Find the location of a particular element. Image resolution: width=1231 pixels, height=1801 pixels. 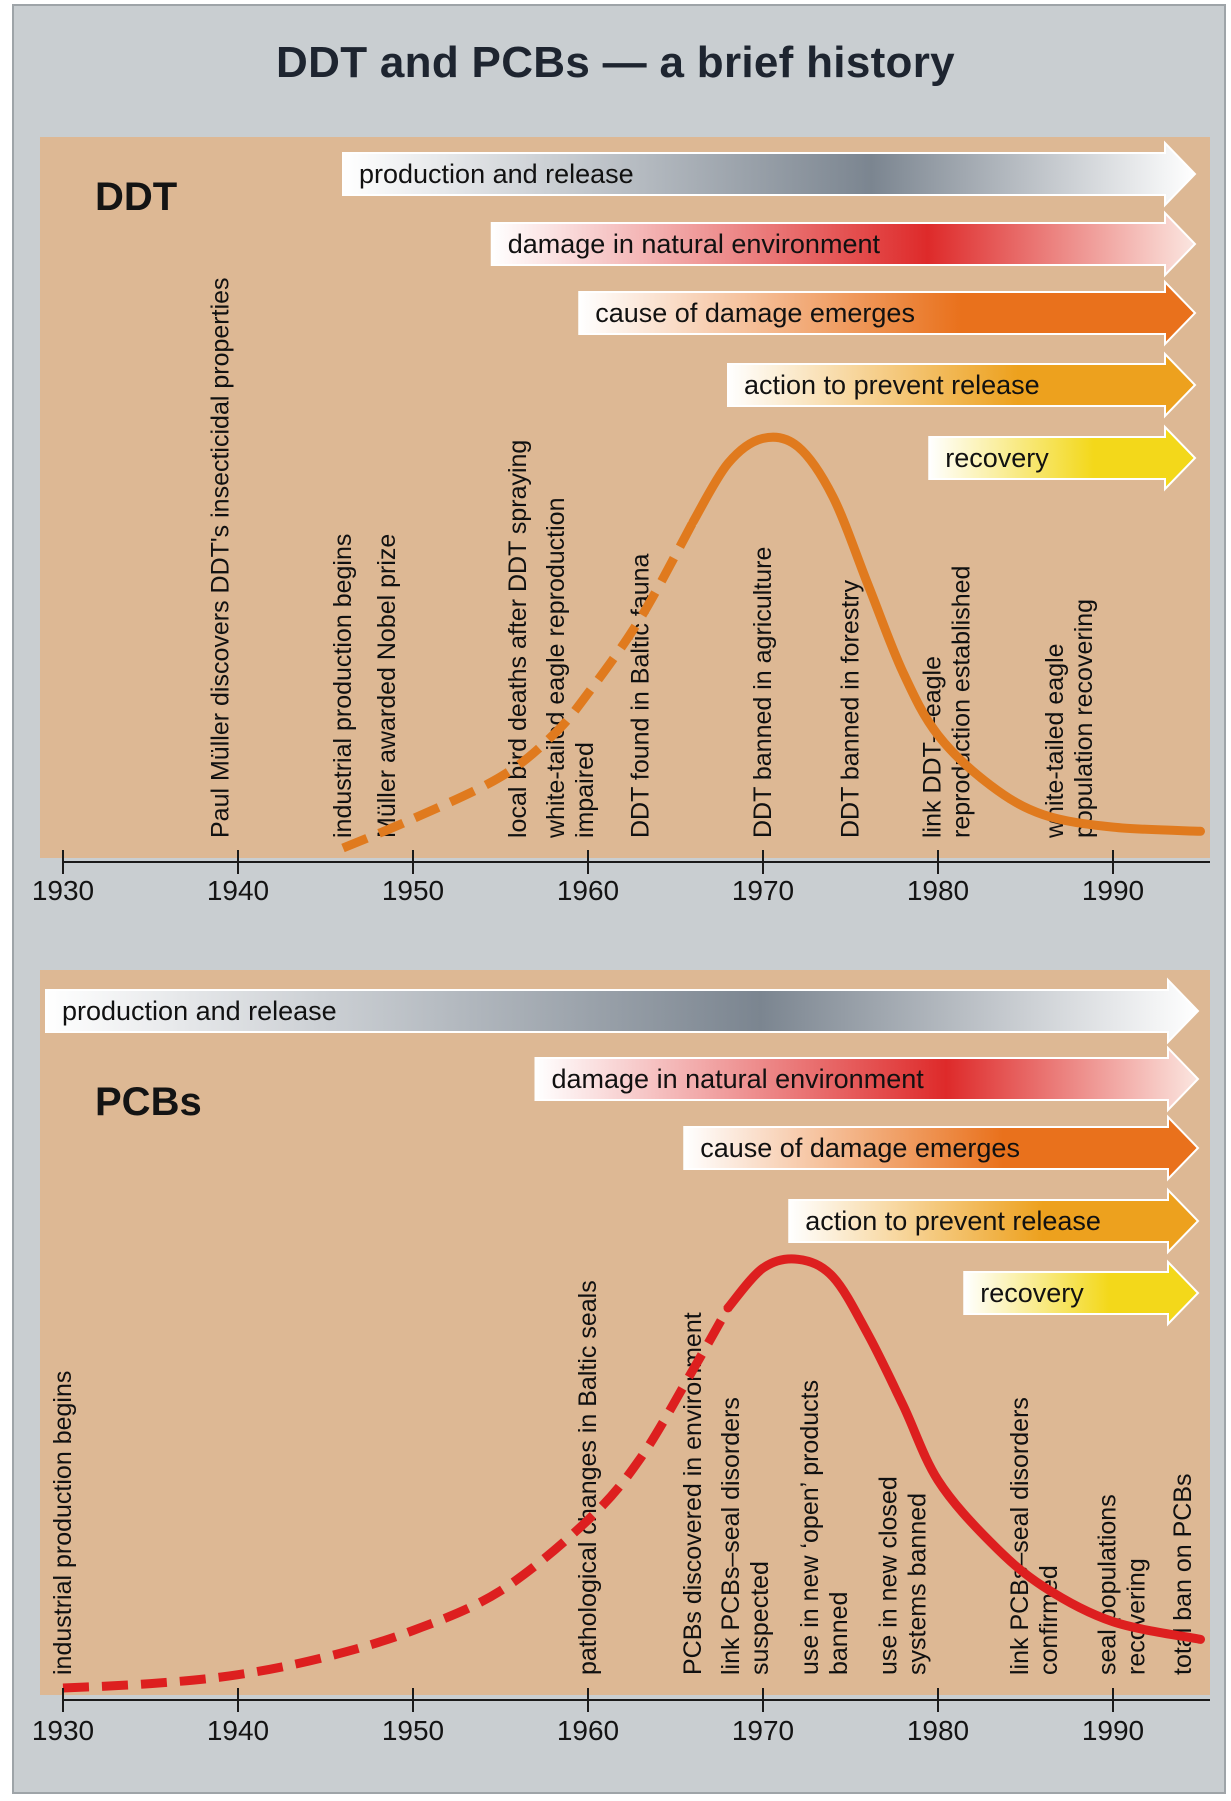

event-label: DDT banned in forestry is located at coordinates (851, 709).